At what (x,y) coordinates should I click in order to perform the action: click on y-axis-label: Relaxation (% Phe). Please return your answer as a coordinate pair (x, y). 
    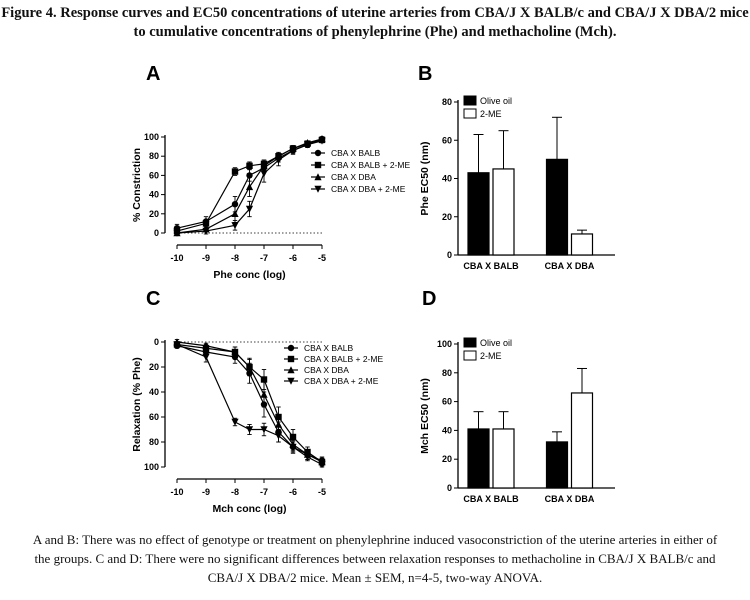
    Looking at the image, I should click on (137, 404).